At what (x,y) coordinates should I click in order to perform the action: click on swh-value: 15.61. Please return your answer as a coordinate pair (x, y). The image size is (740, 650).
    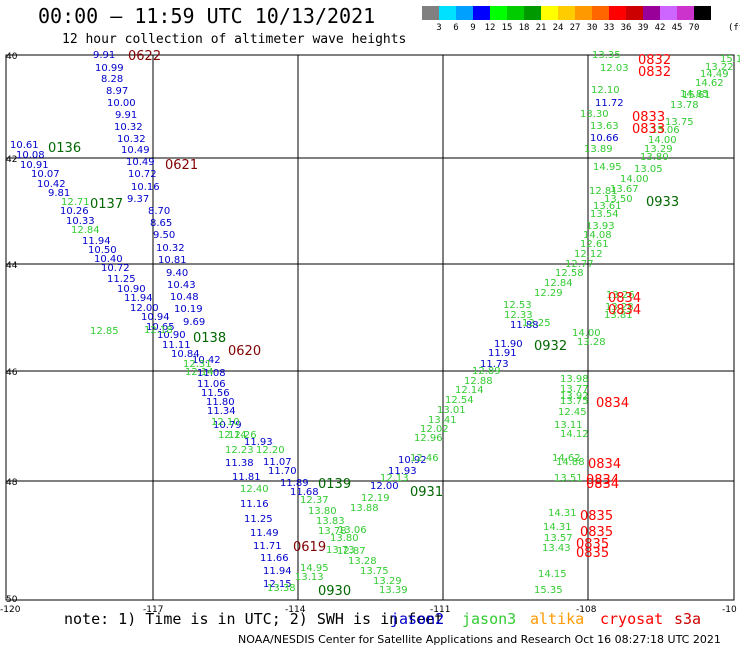
    Looking at the image, I should click on (696, 95).